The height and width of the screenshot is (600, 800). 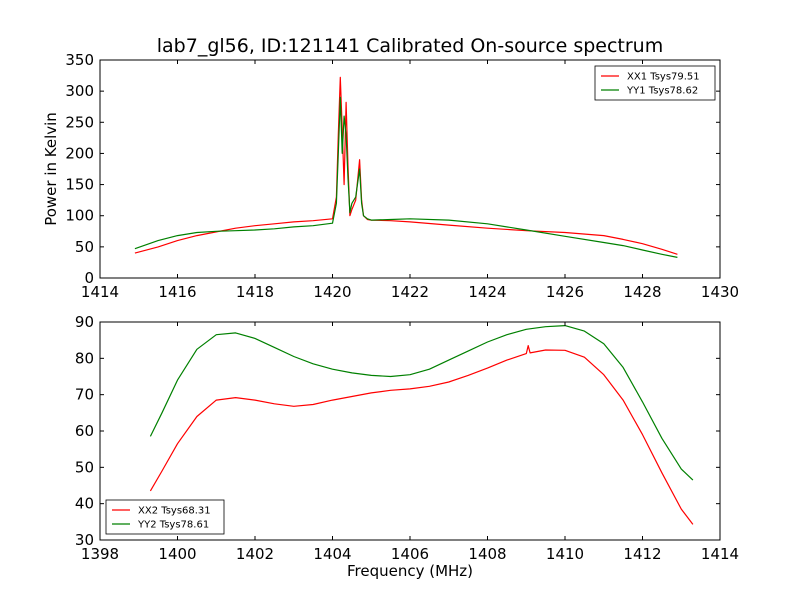 I want to click on legend: XX2 Tsys68.31 YY2 Tsys78.61, so click(x=165, y=517).